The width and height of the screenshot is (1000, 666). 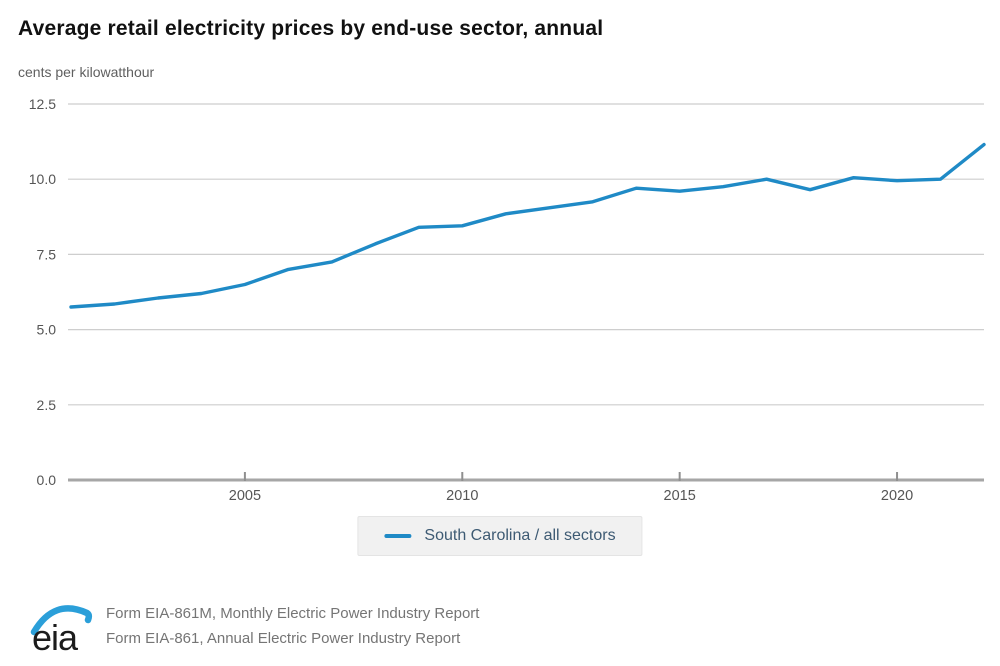 What do you see at coordinates (680, 496) in the screenshot?
I see `x-tick-label: 2015` at bounding box center [680, 496].